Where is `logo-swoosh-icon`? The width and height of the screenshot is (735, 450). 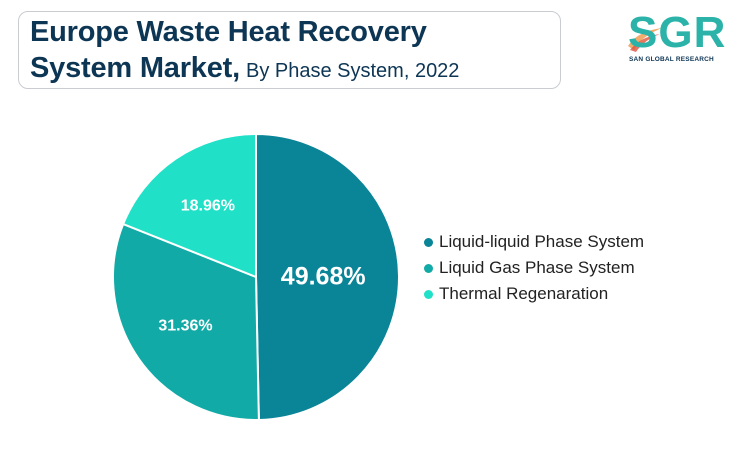 logo-swoosh-icon is located at coordinates (645, 40).